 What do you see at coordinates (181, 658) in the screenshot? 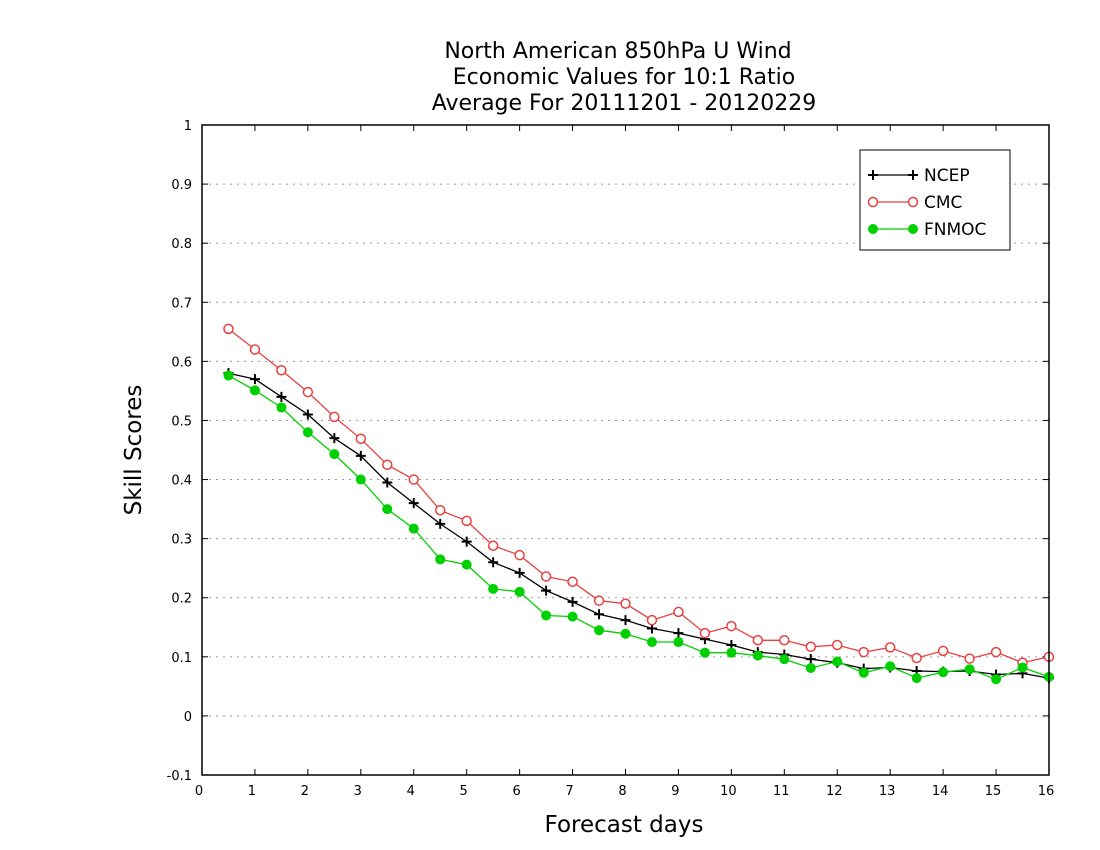
I see `y-tick-label: 0.1` at bounding box center [181, 658].